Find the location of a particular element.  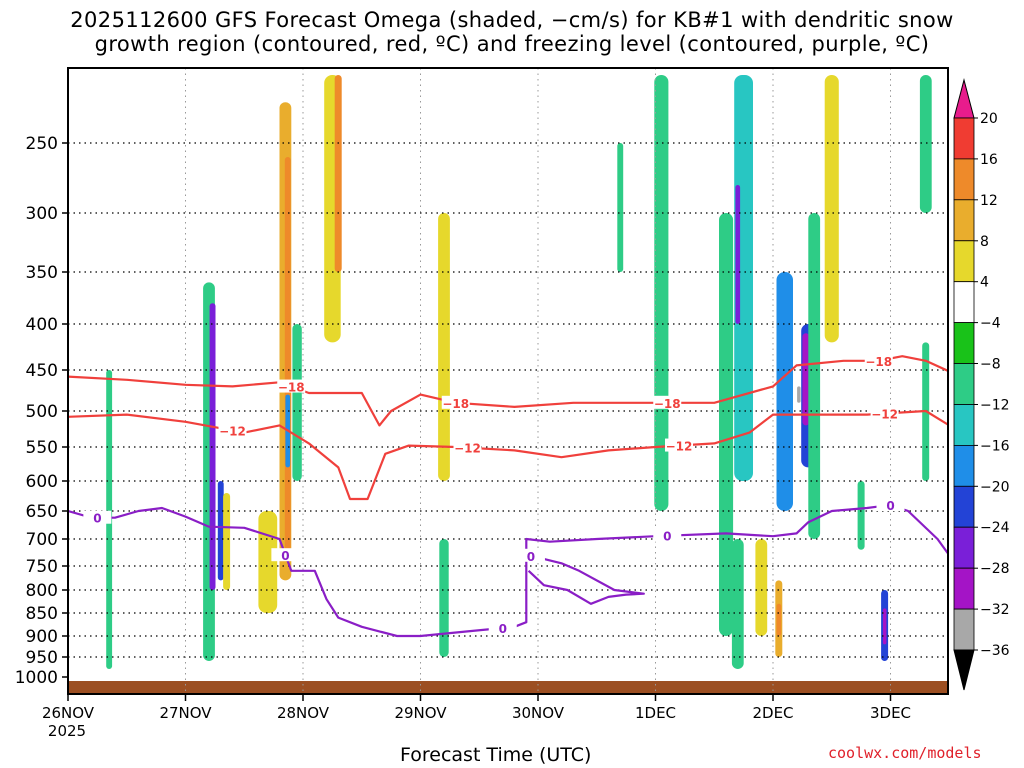

colorbar-label-3: 8 is located at coordinates (984, 242).